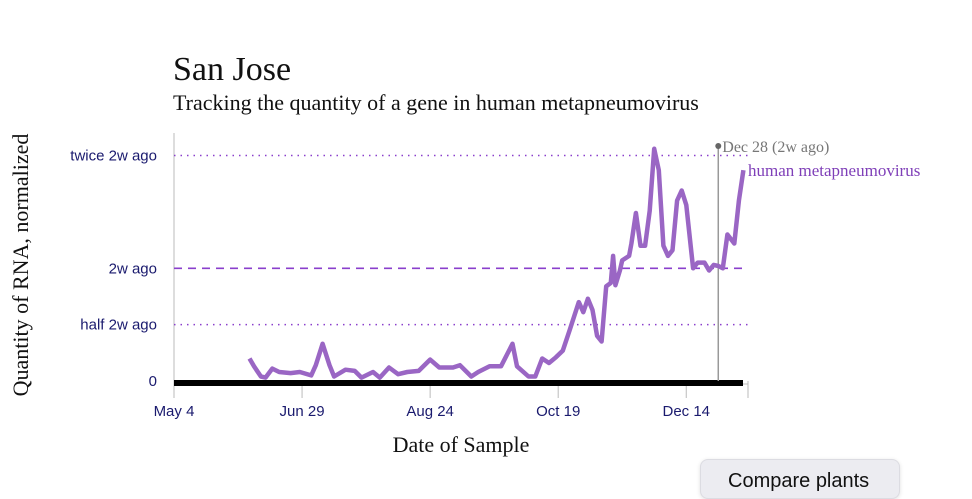 The image size is (972, 499). What do you see at coordinates (461, 444) in the screenshot?
I see `x-axis-label: Date of Sample` at bounding box center [461, 444].